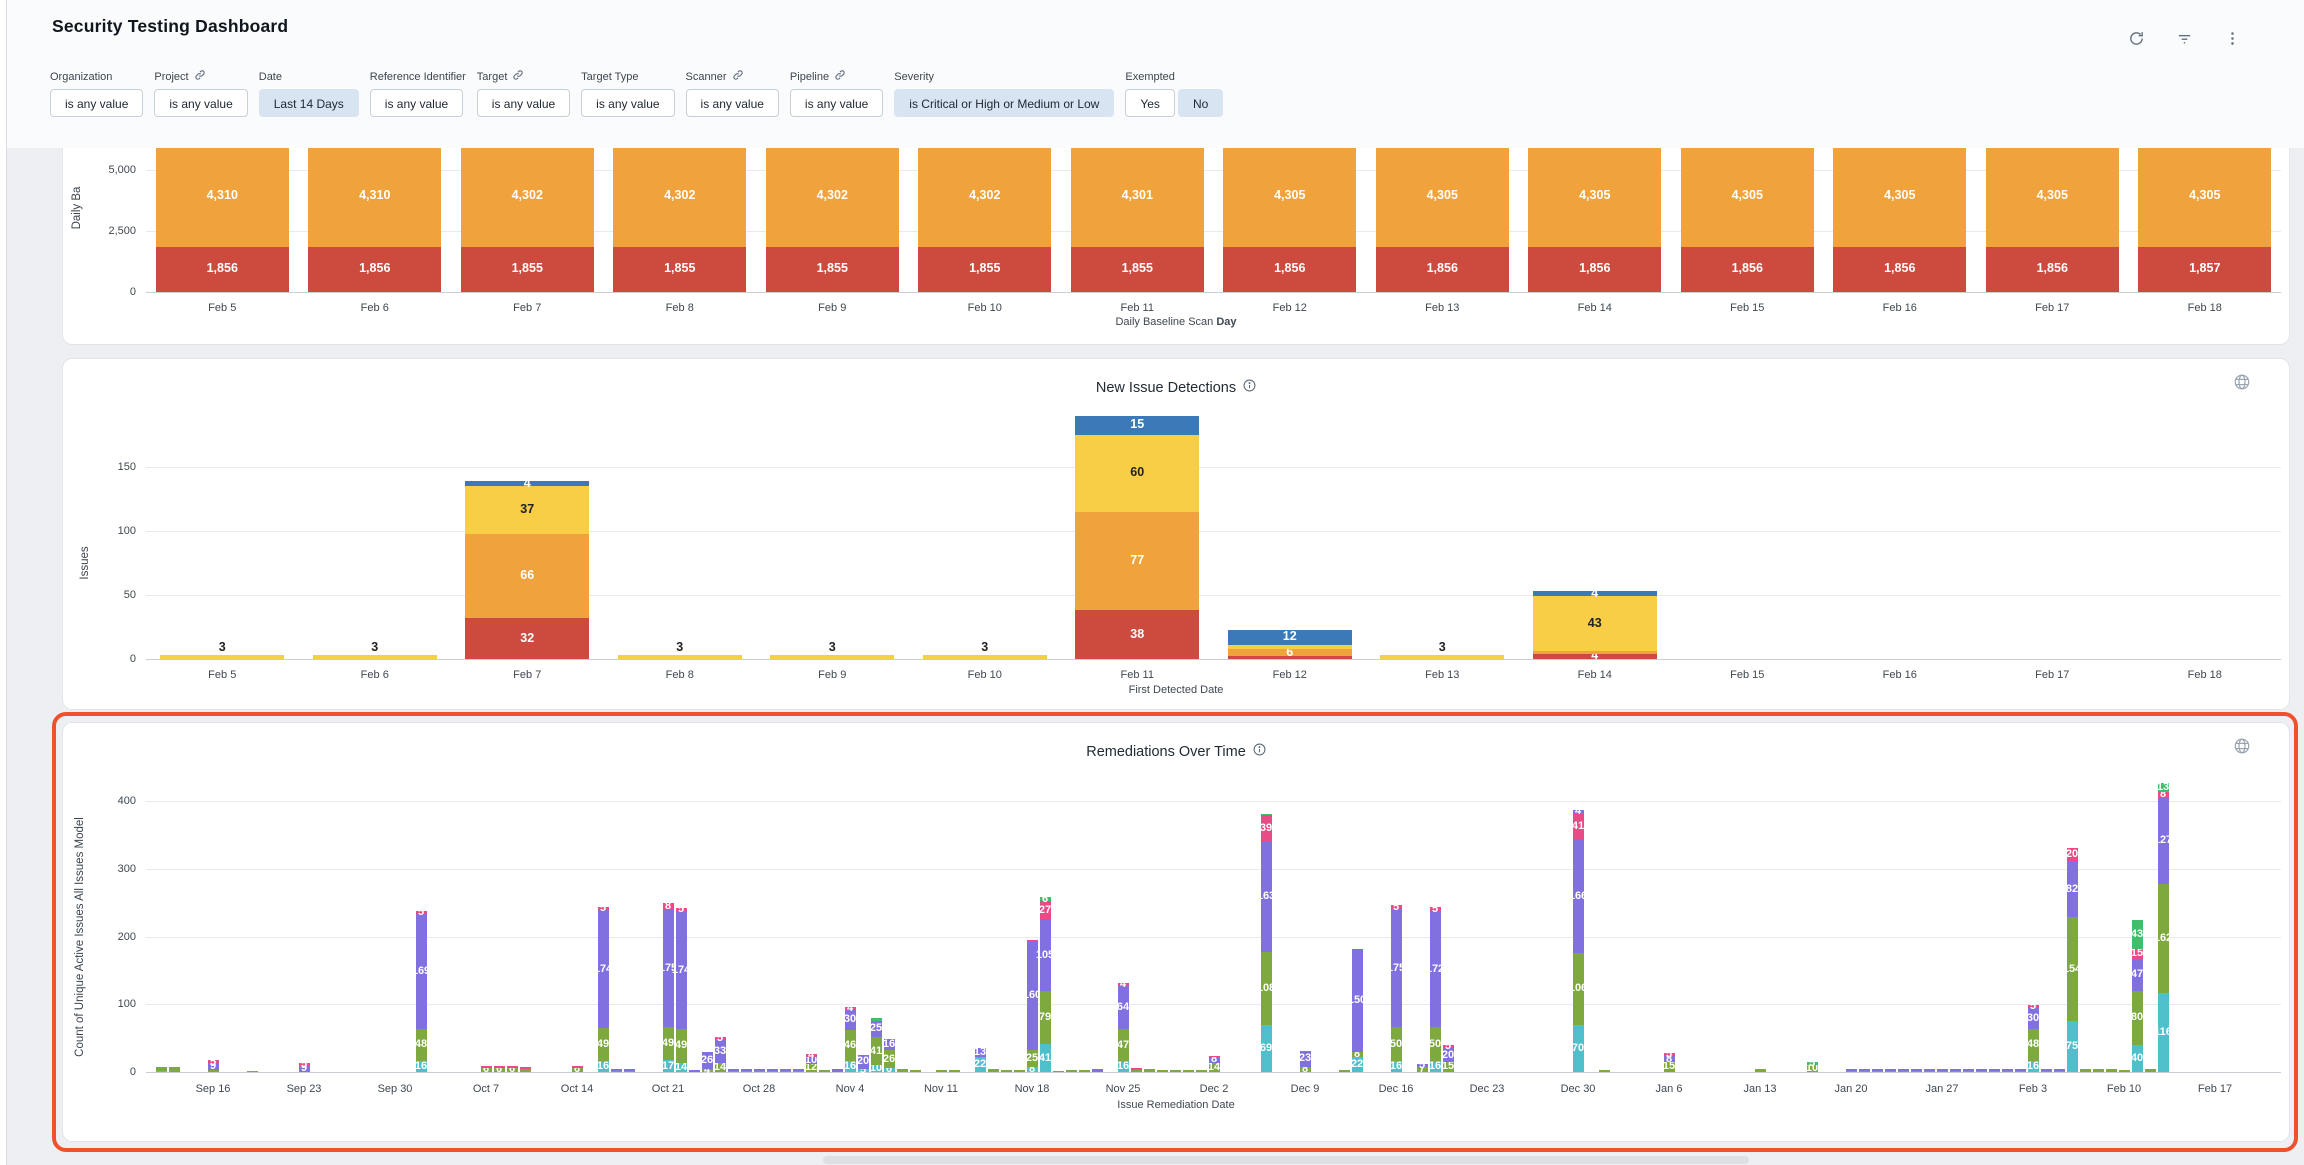 Image resolution: width=2304 pixels, height=1165 pixels. I want to click on horizontal-scrollbar, so click(1286, 1160).